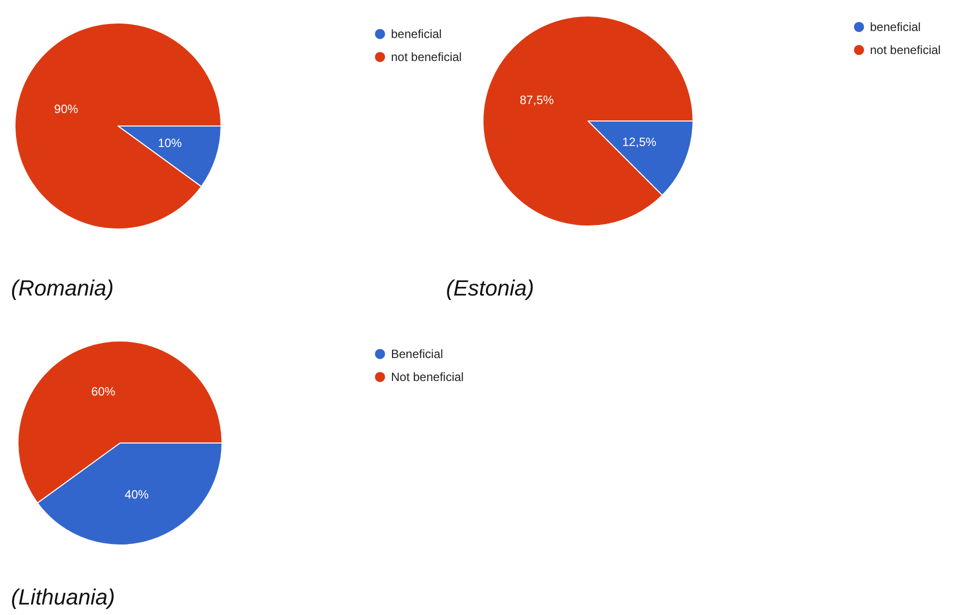 The height and width of the screenshot is (615, 955). What do you see at coordinates (103, 391) in the screenshot?
I see `data-label: 60%` at bounding box center [103, 391].